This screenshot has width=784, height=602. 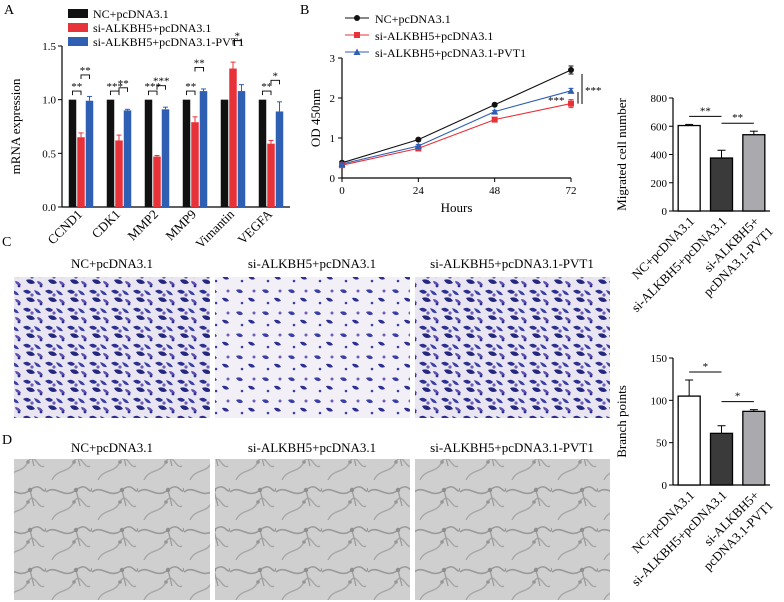 I want to click on panel-c-title-3: si-ALKBH5+pcDNA3.1-PVT1, so click(x=512, y=263).